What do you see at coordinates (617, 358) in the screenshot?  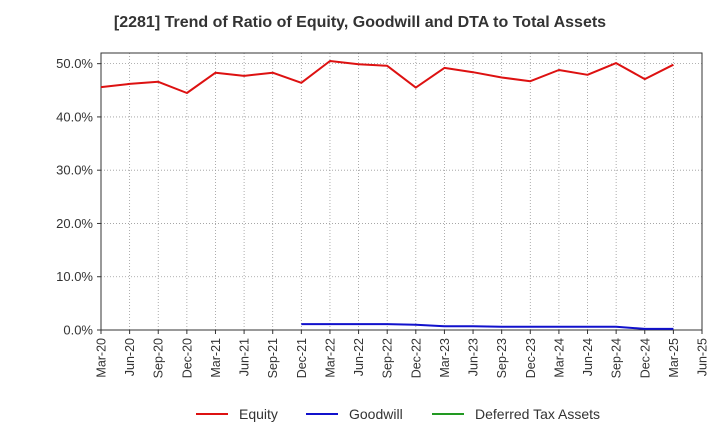 I see `x-tick-label: Sep-24` at bounding box center [617, 358].